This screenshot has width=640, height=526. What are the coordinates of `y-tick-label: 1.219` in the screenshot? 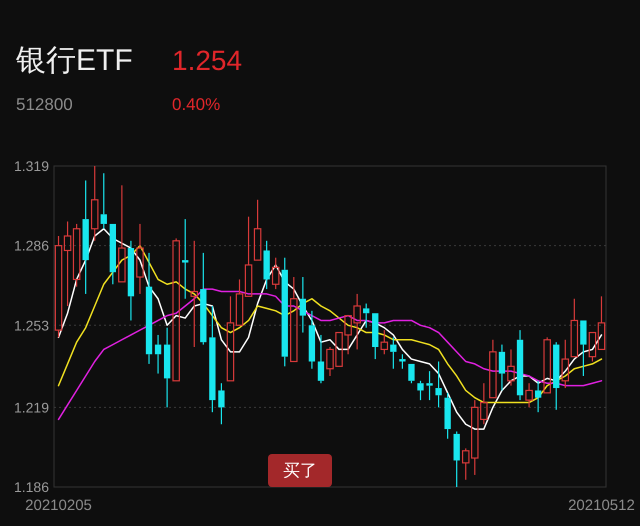 It's located at (32, 407).